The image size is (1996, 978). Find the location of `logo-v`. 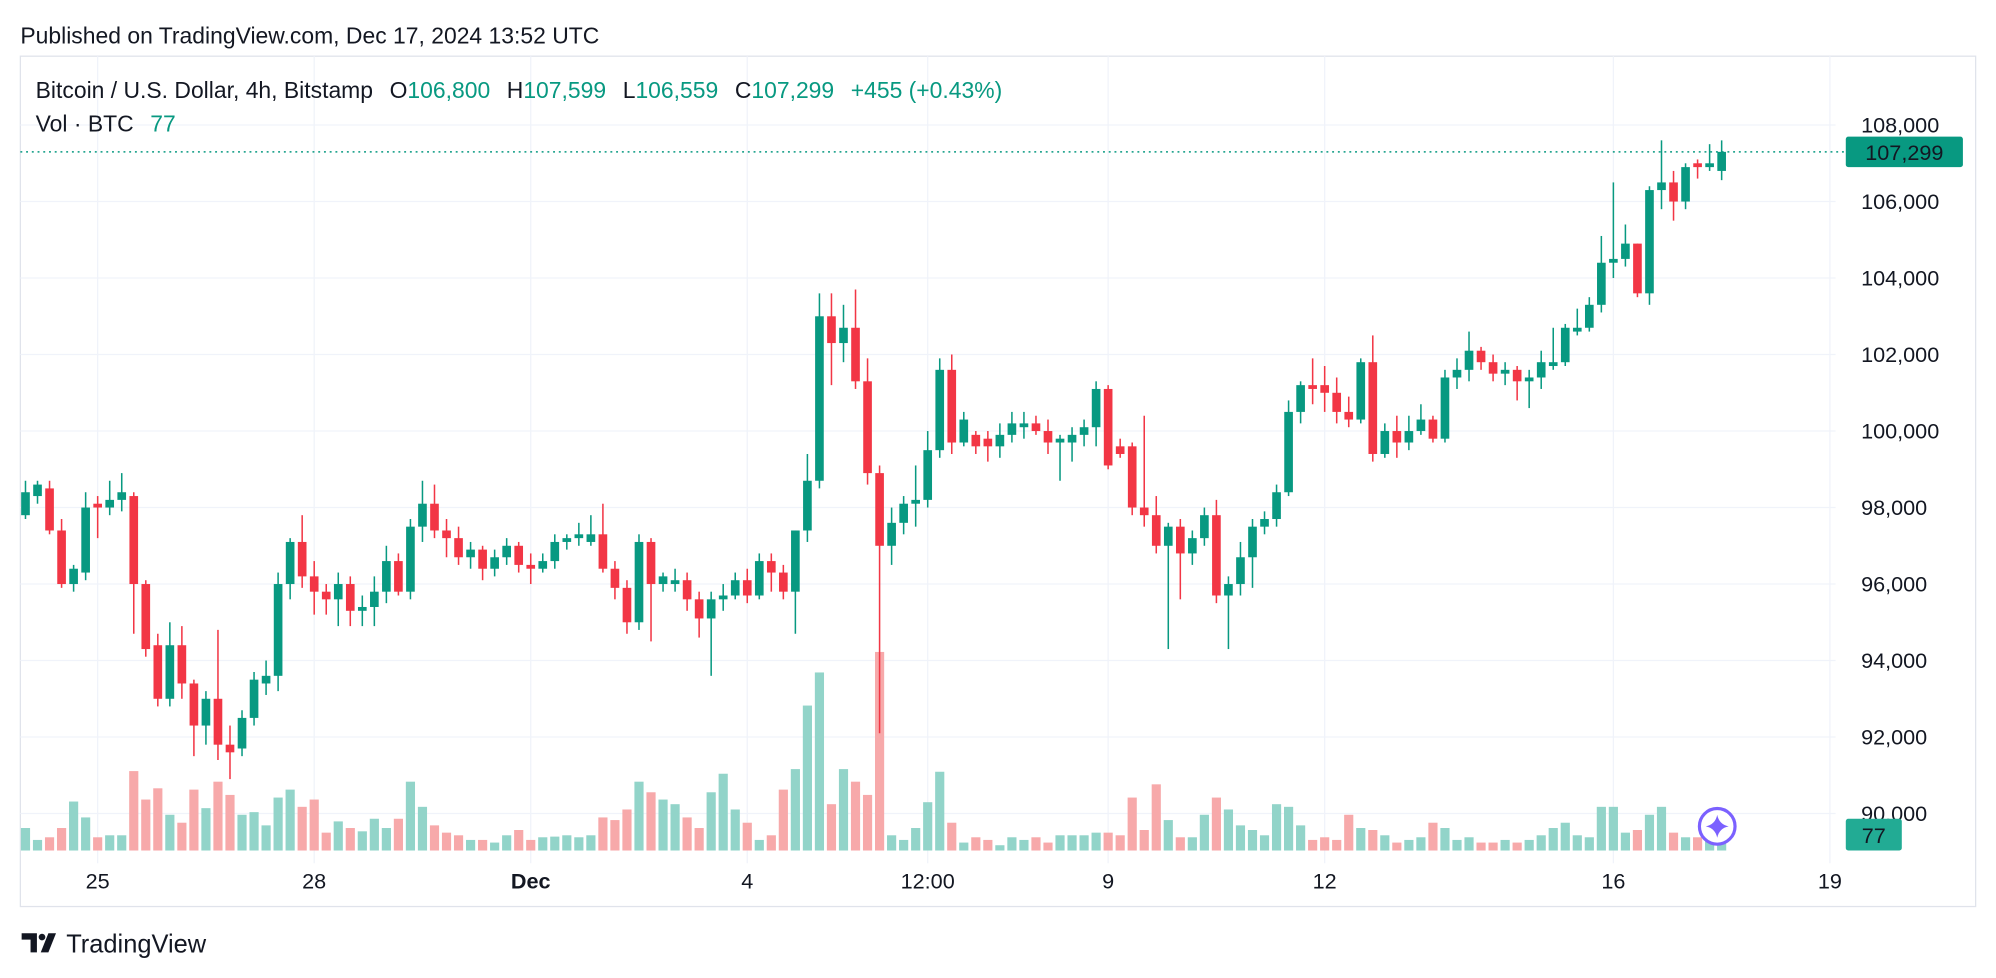

logo-v is located at coordinates (48, 943).